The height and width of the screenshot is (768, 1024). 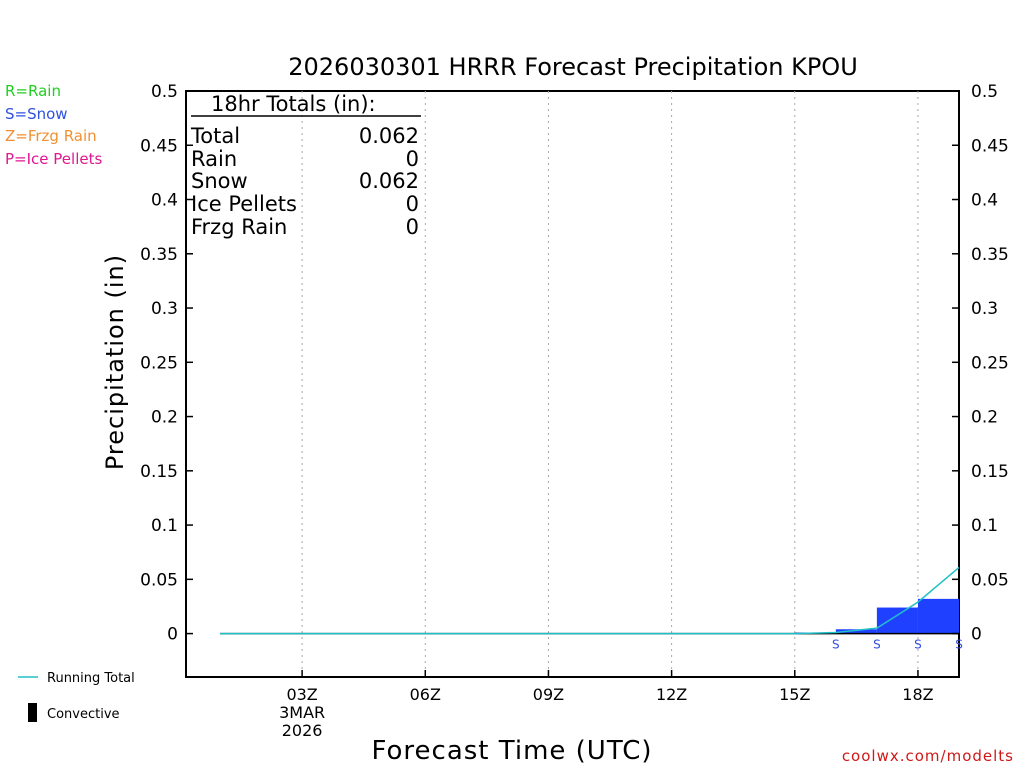 What do you see at coordinates (219, 181) in the screenshot?
I see `totals-snow-label: Snow` at bounding box center [219, 181].